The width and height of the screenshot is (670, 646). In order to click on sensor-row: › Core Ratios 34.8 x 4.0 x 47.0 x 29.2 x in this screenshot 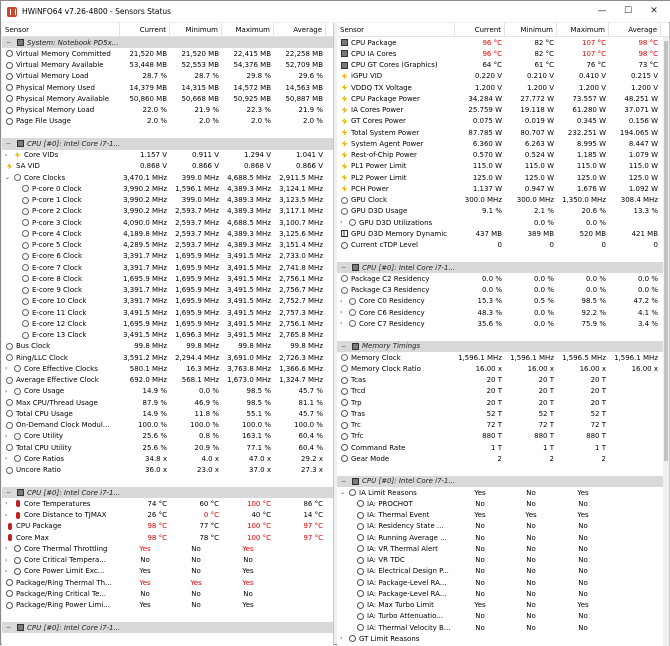, I will do `click(167, 458)`.